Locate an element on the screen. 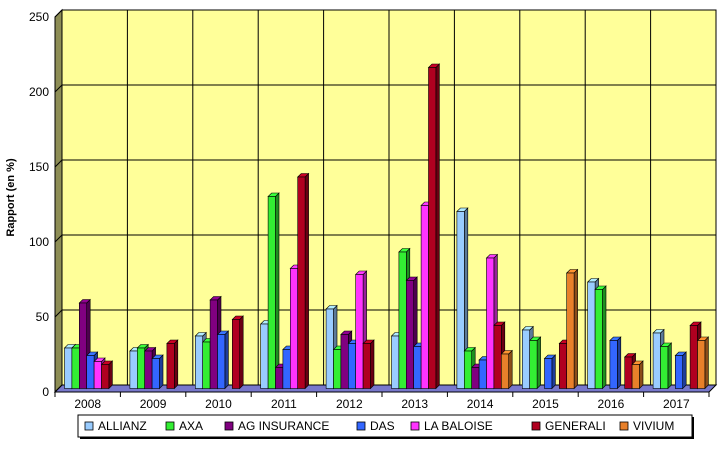  legend is located at coordinates (385, 426).